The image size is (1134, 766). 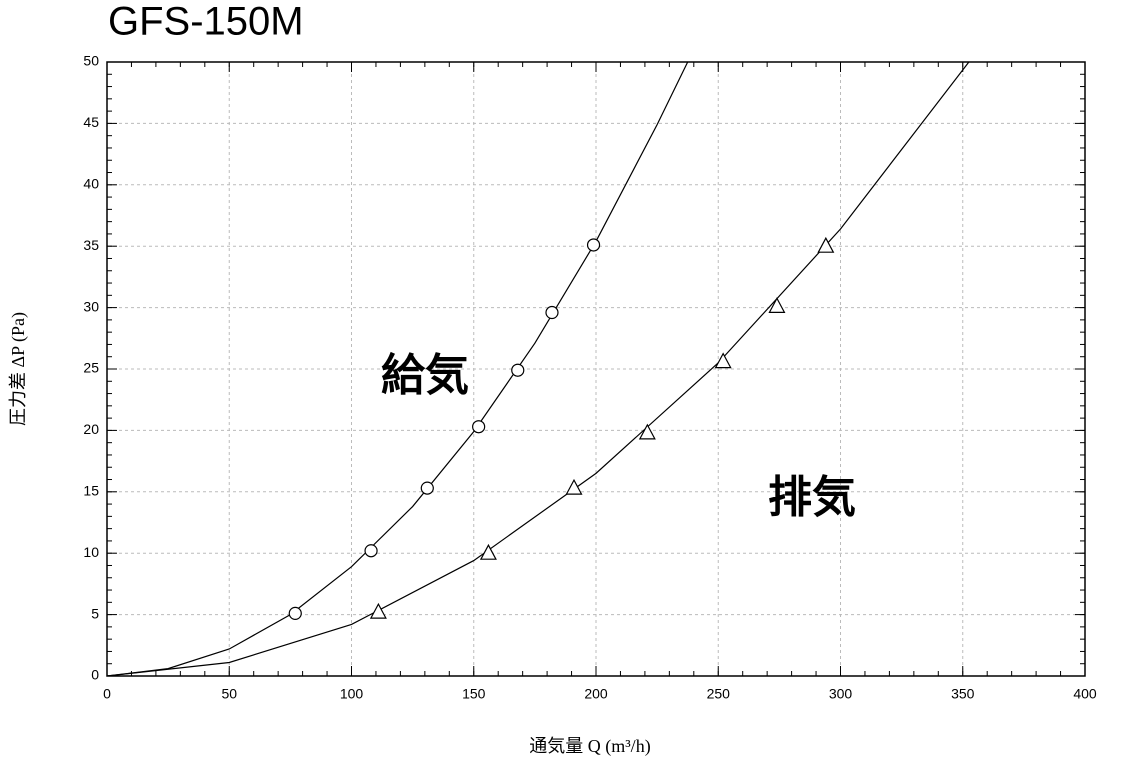 What do you see at coordinates (812, 497) in the screenshot?
I see `series-label: 排気` at bounding box center [812, 497].